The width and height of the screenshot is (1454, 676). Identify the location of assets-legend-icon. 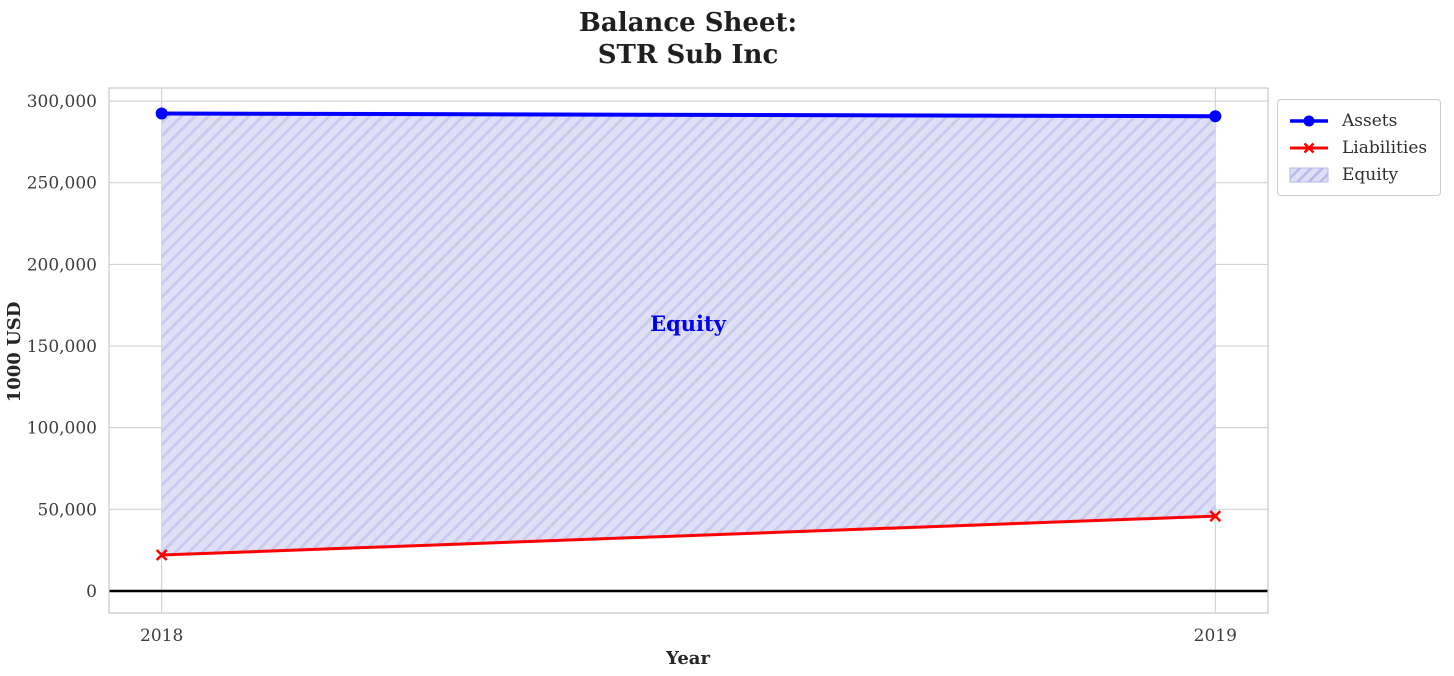
(1309, 120).